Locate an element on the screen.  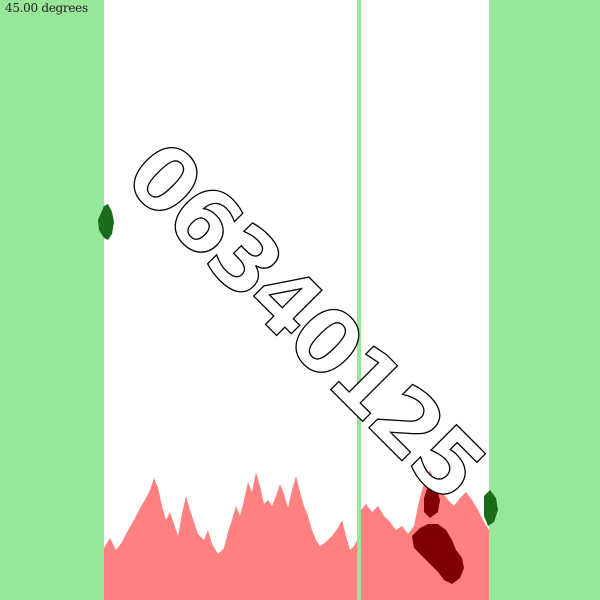
dark-green-blob-right is located at coordinates (491, 508).